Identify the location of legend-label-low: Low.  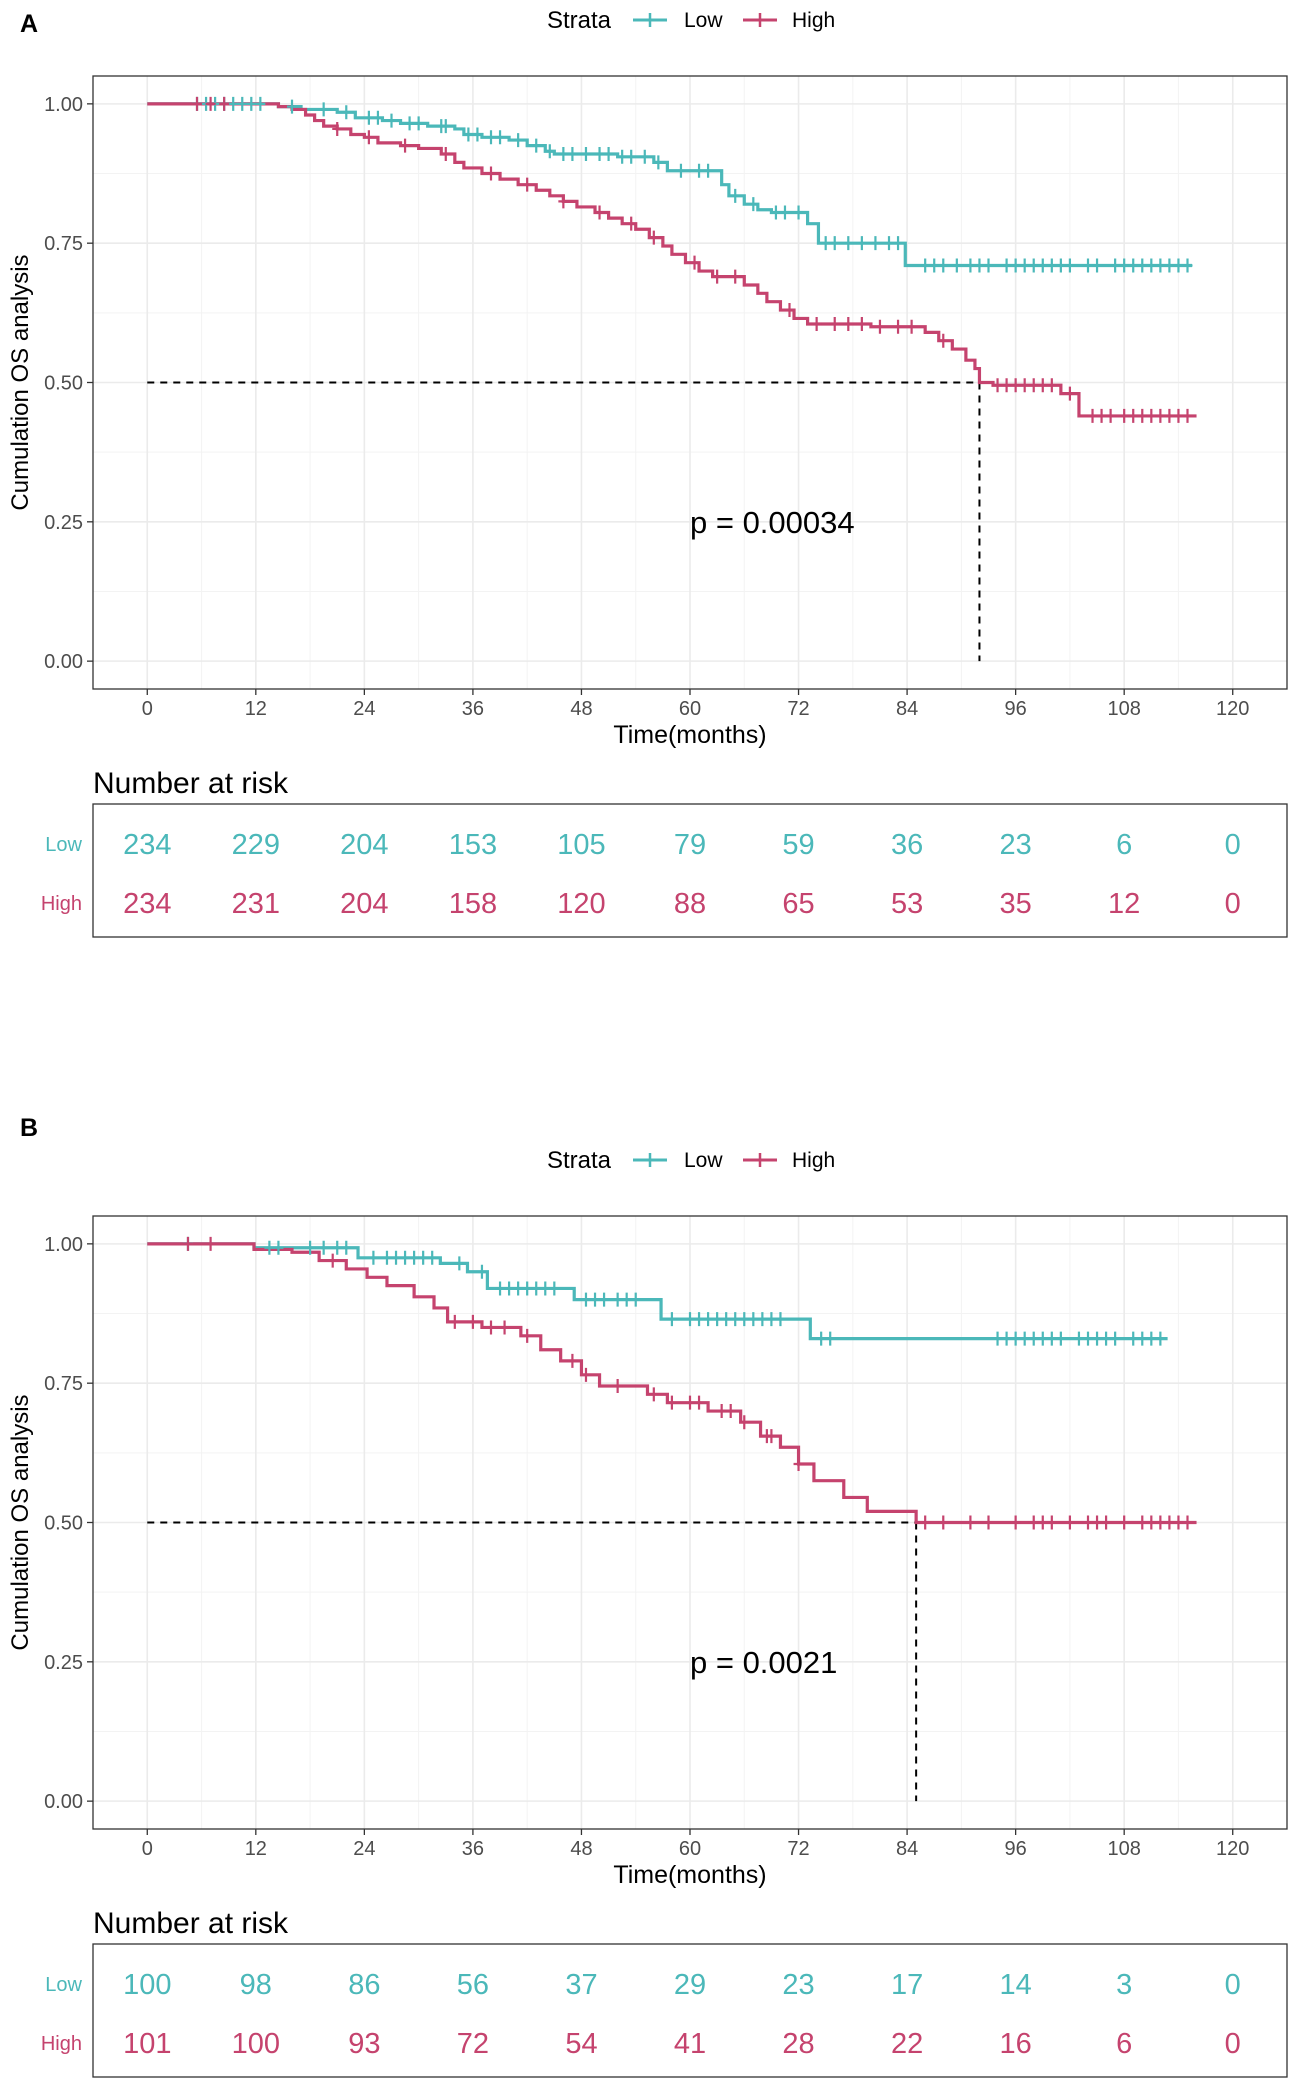
(703, 20).